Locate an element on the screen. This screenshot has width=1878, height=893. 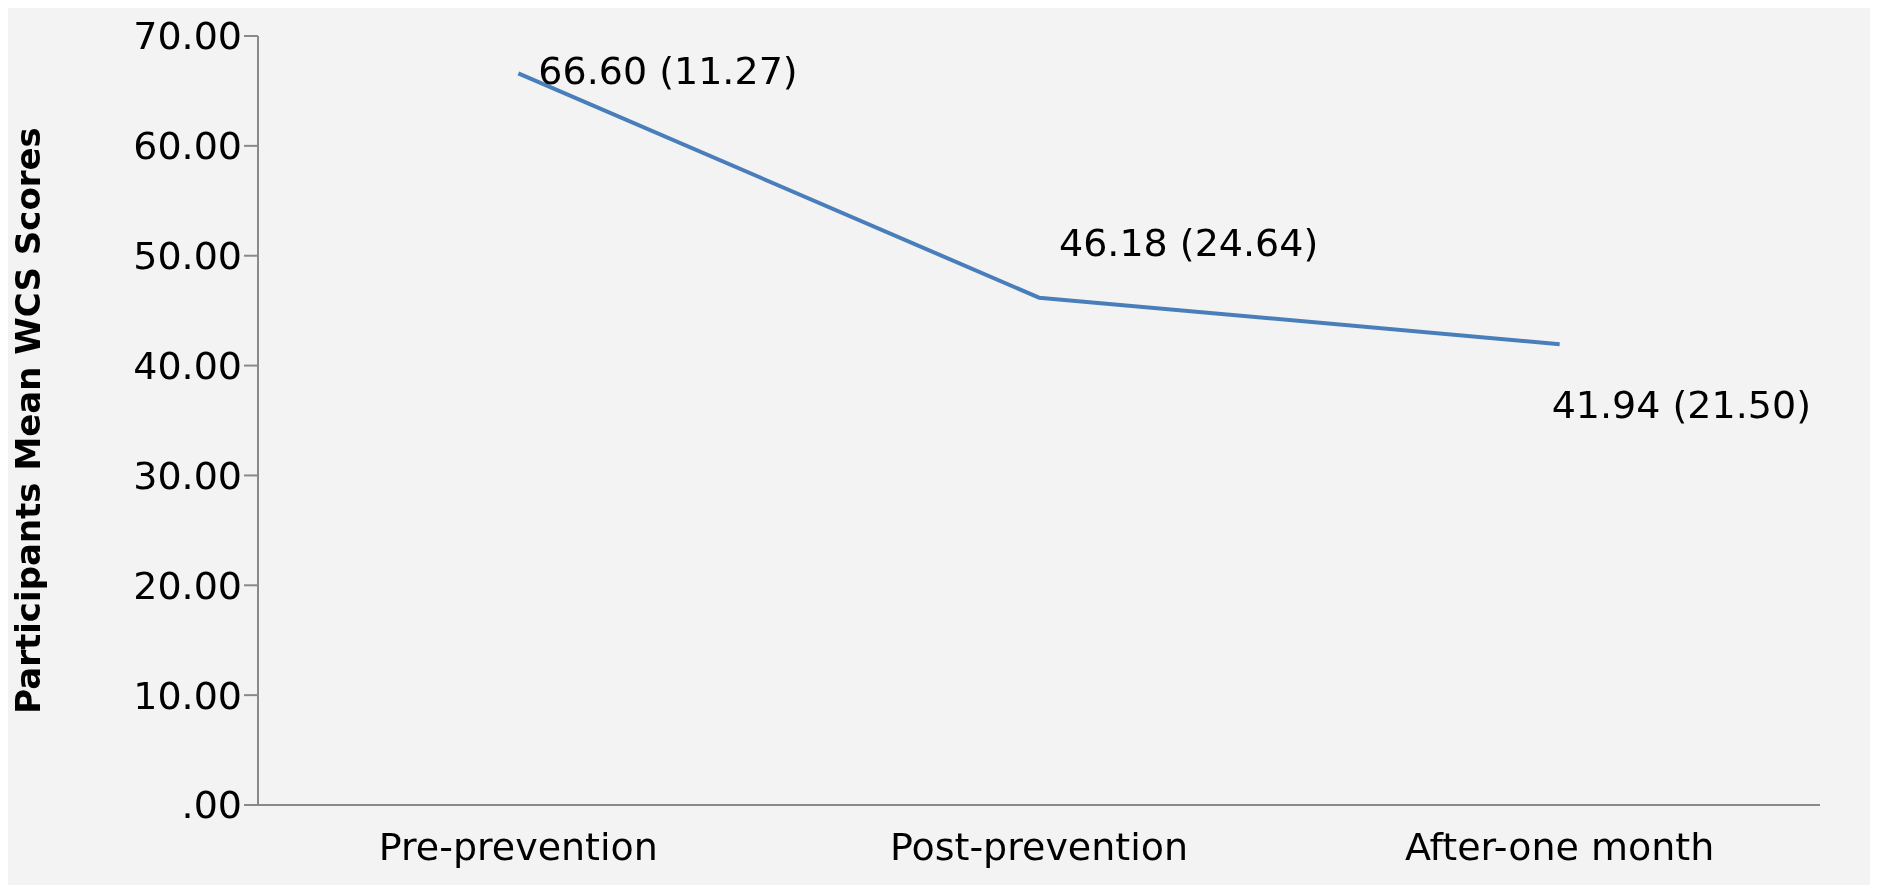
data-label: 66.60 (11.27) is located at coordinates (668, 70).